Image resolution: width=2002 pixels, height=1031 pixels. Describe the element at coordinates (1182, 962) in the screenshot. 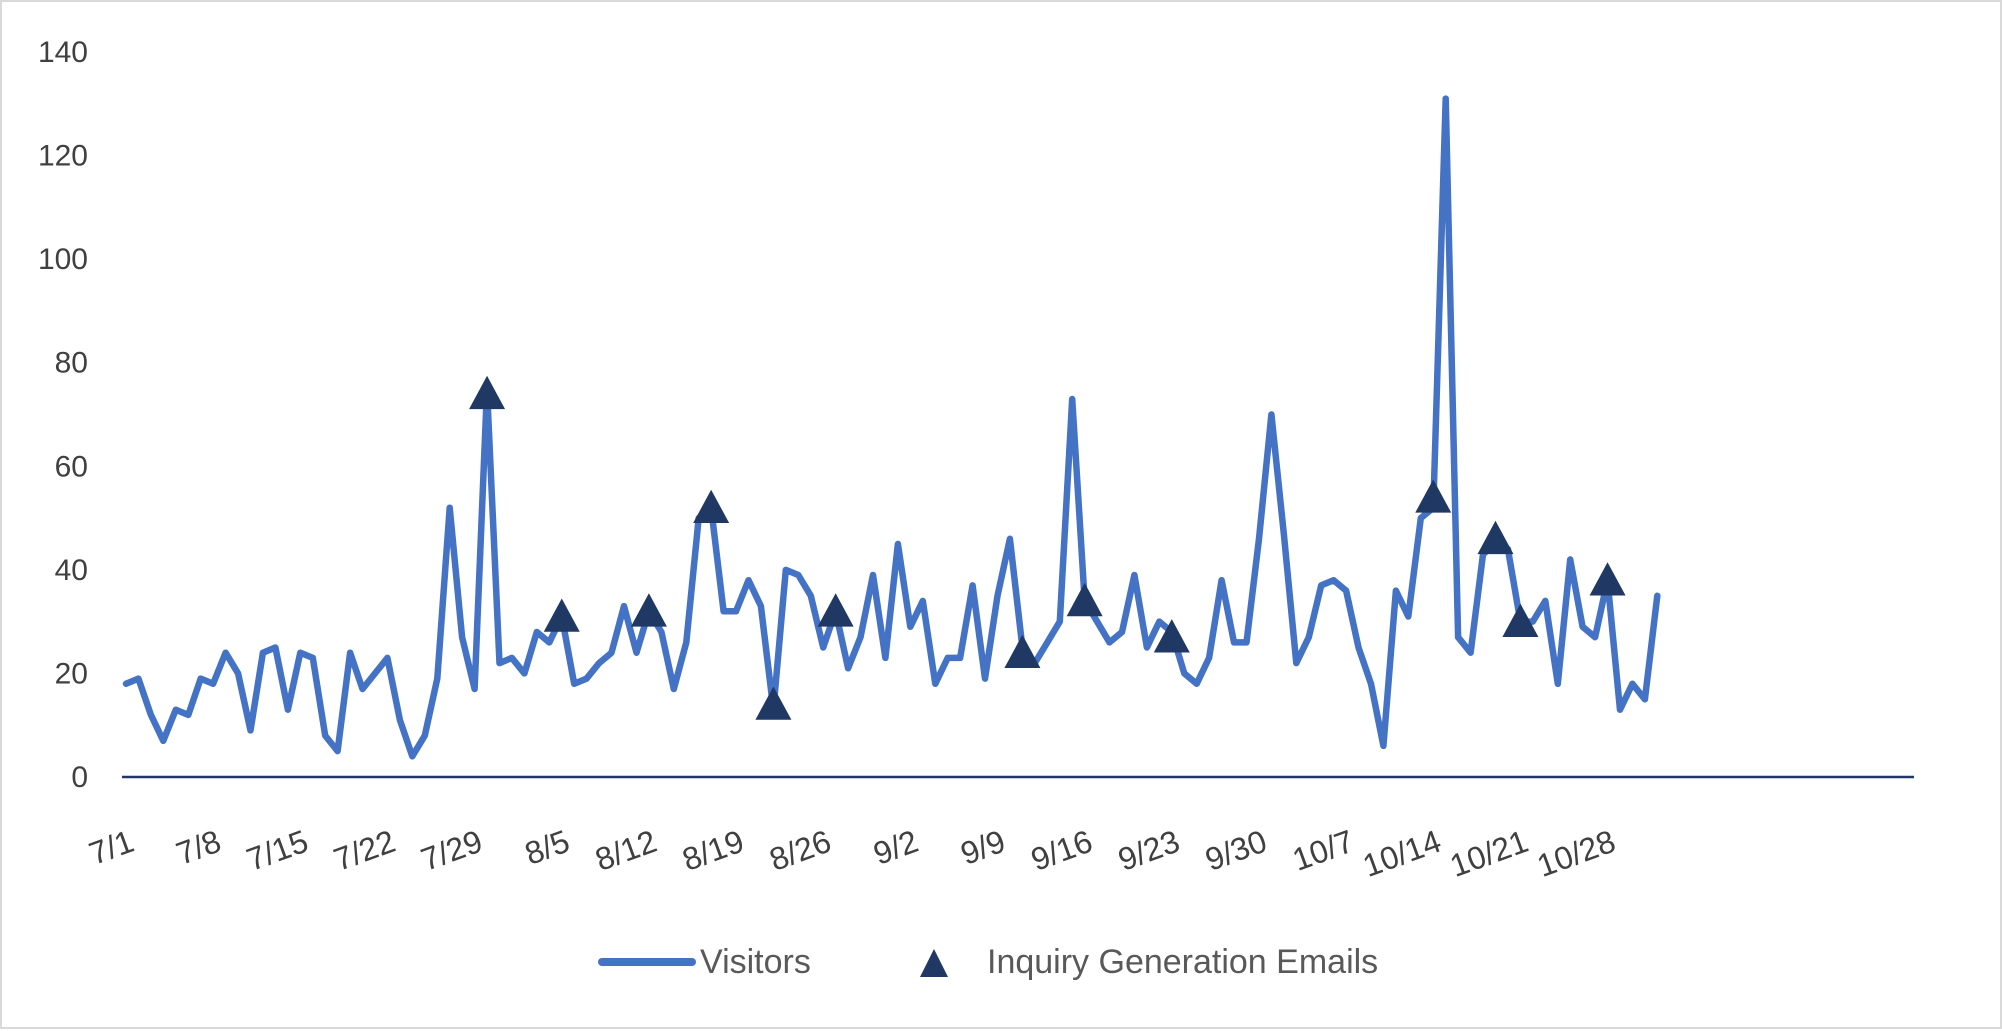

I see `legend-label-emails: Inquiry Generation Emails` at that location.